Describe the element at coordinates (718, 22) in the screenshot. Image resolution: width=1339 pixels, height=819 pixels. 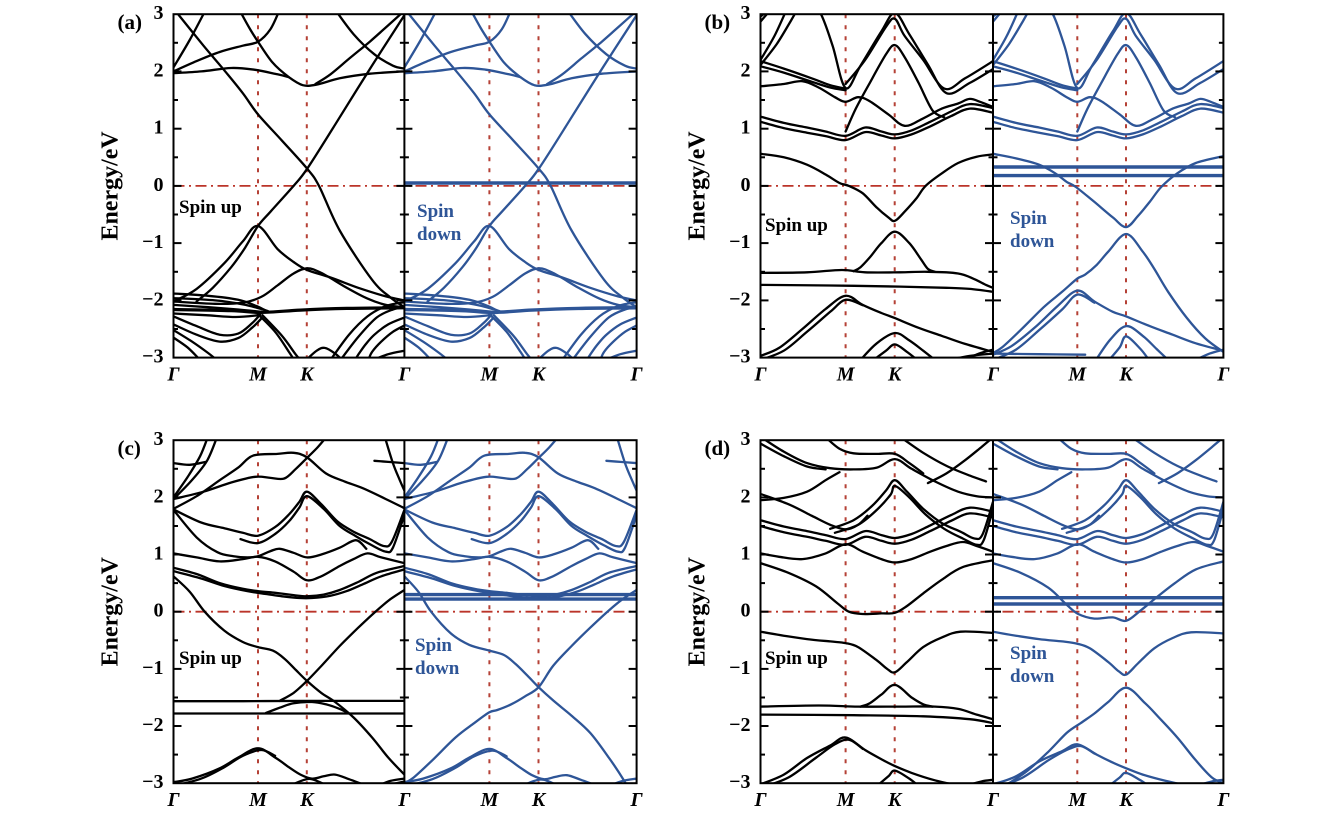
I see `svg-text: (b)` at that location.